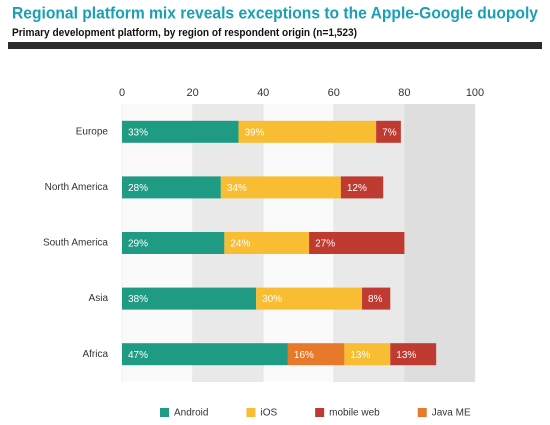 This screenshot has width=550, height=425. I want to click on x-tick-label: 40, so click(263, 93).